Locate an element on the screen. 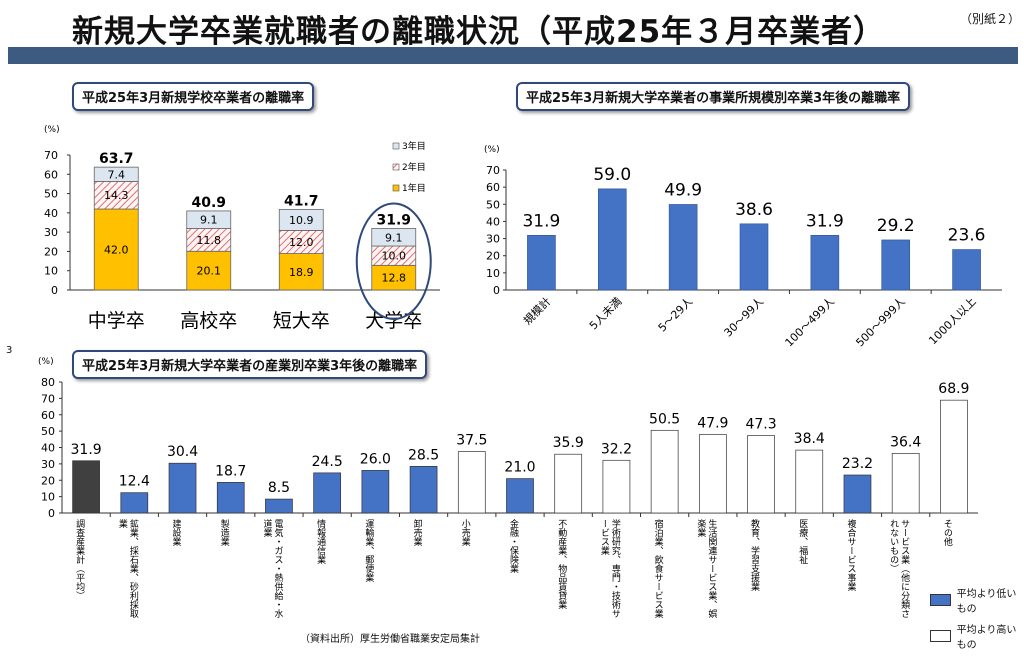  x-category-label: 100～499人 is located at coordinates (810, 322).